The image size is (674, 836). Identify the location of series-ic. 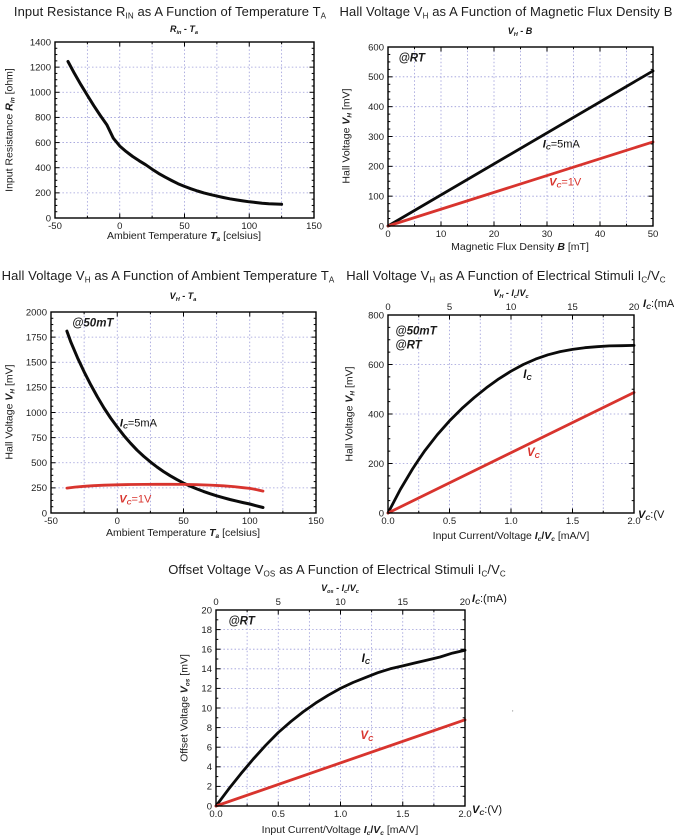
(340, 728).